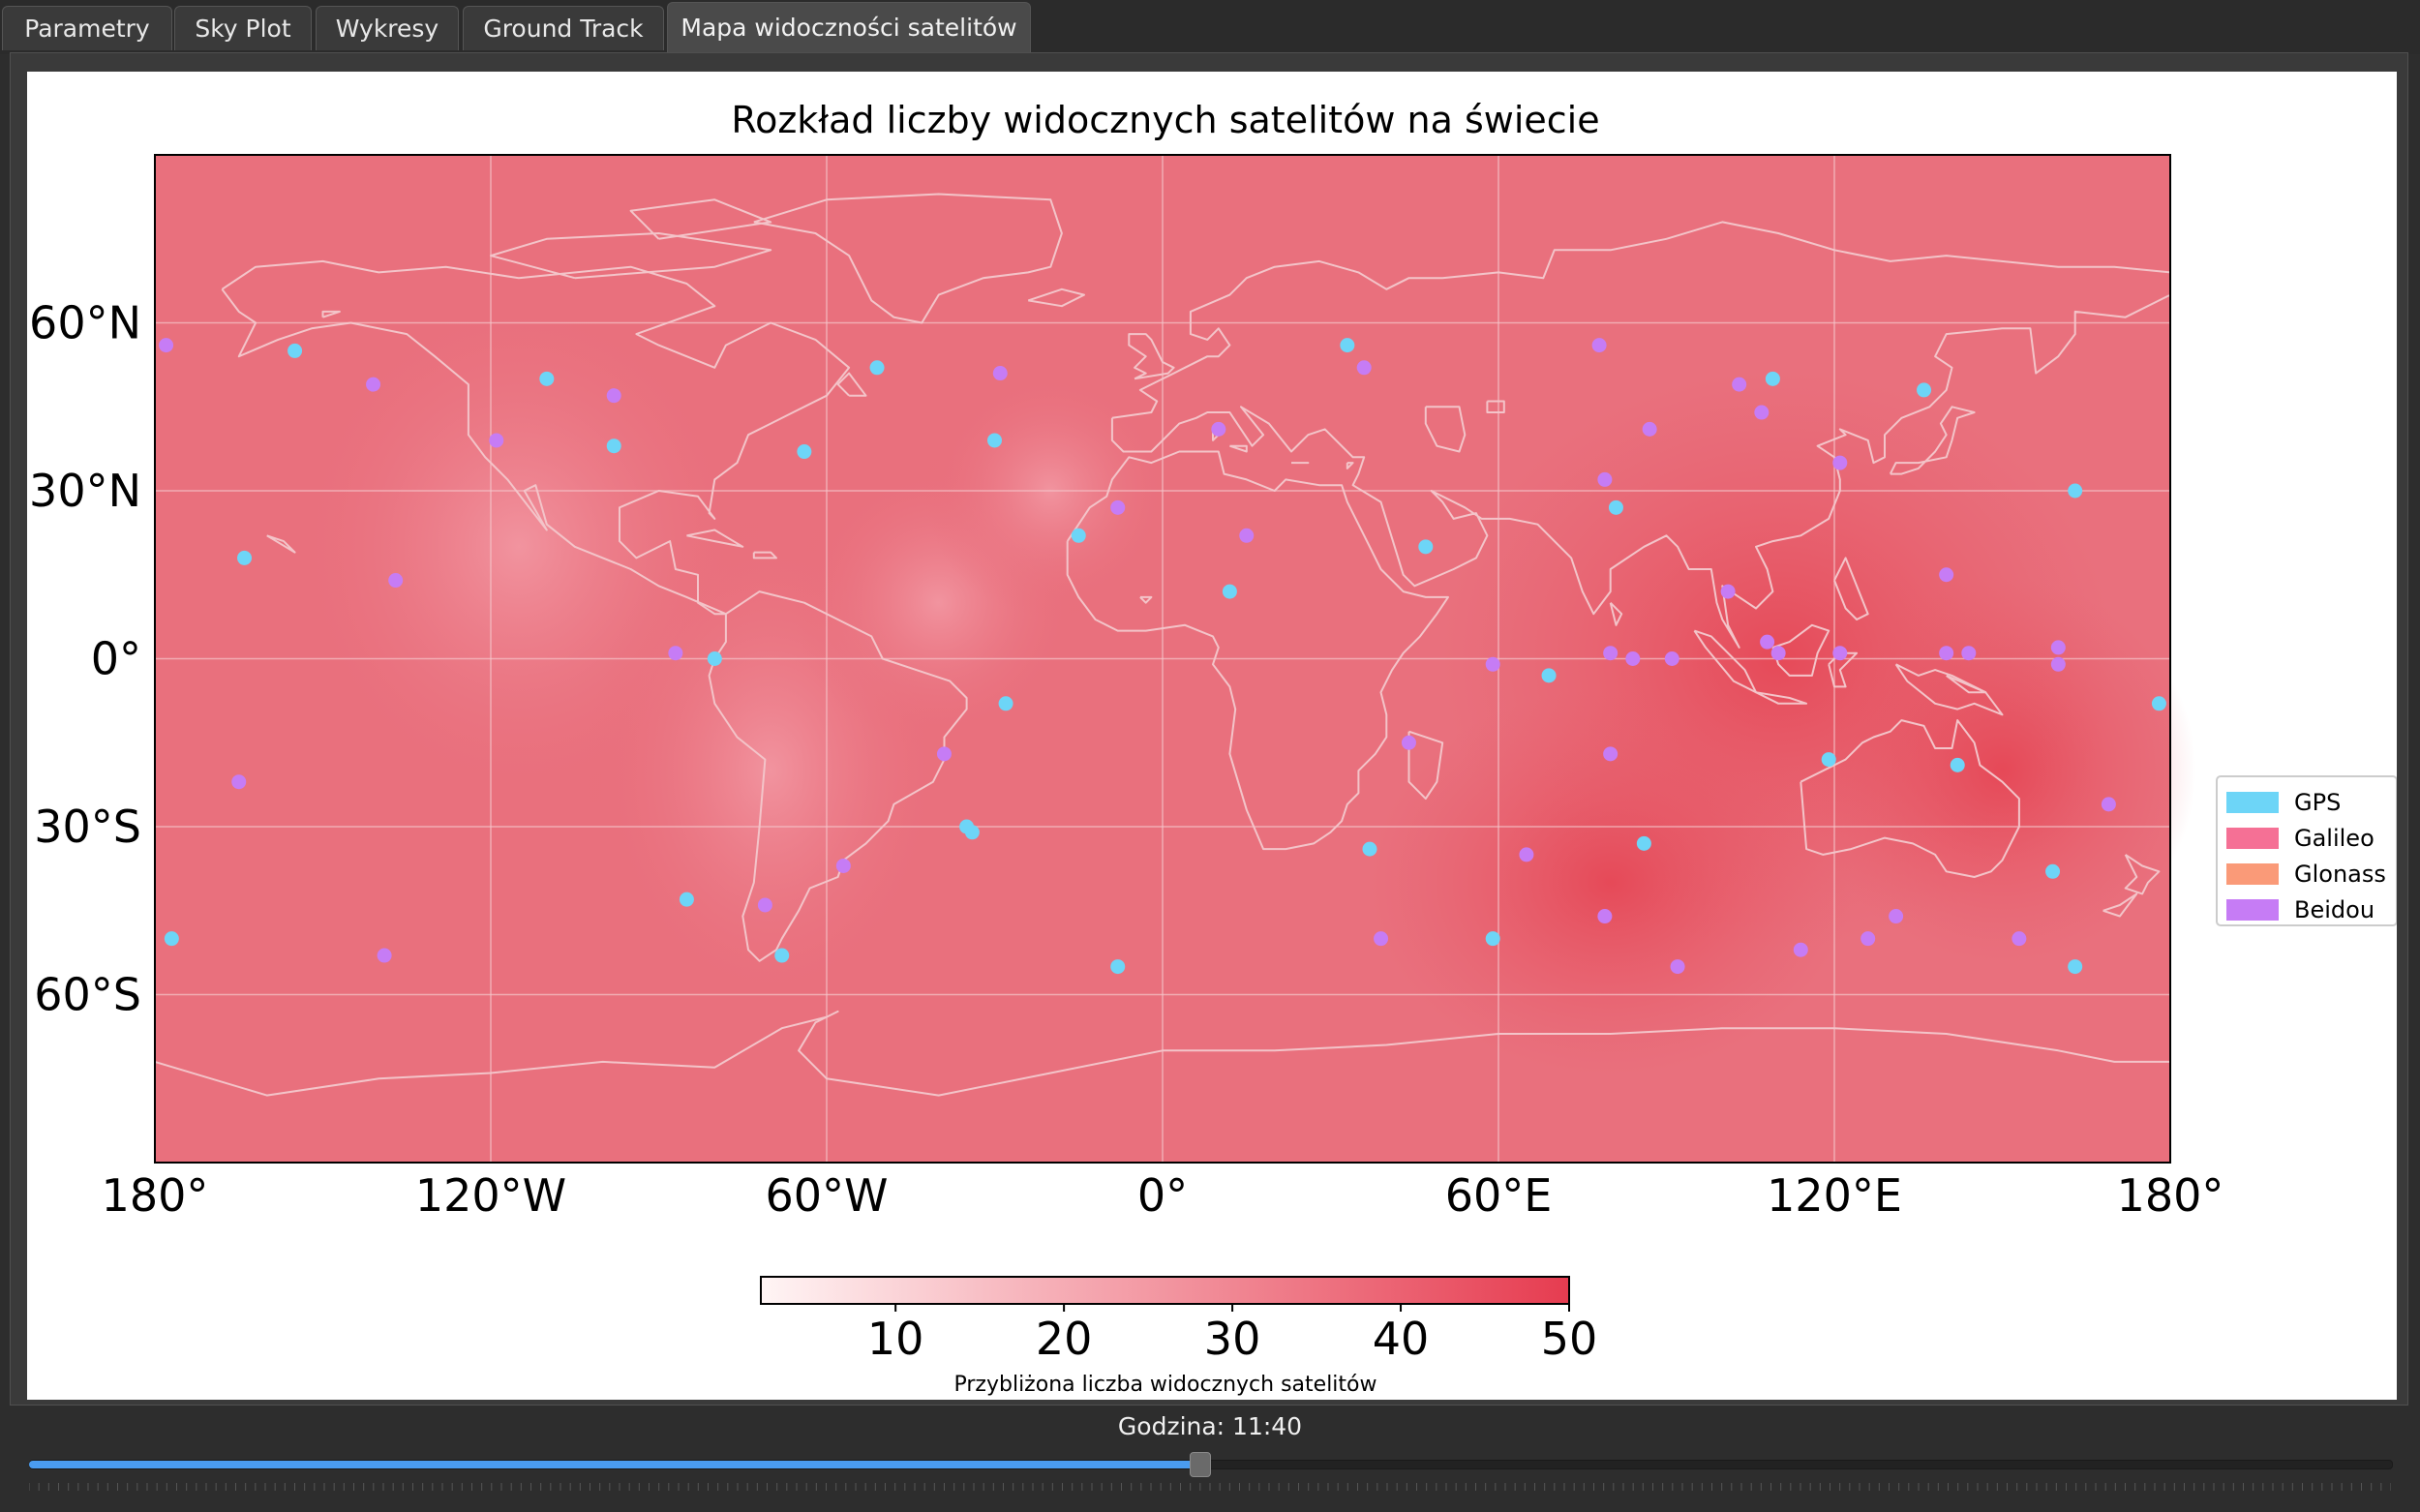 The image size is (2420, 1512). What do you see at coordinates (2252, 874) in the screenshot?
I see `legend-swatch-glonass` at bounding box center [2252, 874].